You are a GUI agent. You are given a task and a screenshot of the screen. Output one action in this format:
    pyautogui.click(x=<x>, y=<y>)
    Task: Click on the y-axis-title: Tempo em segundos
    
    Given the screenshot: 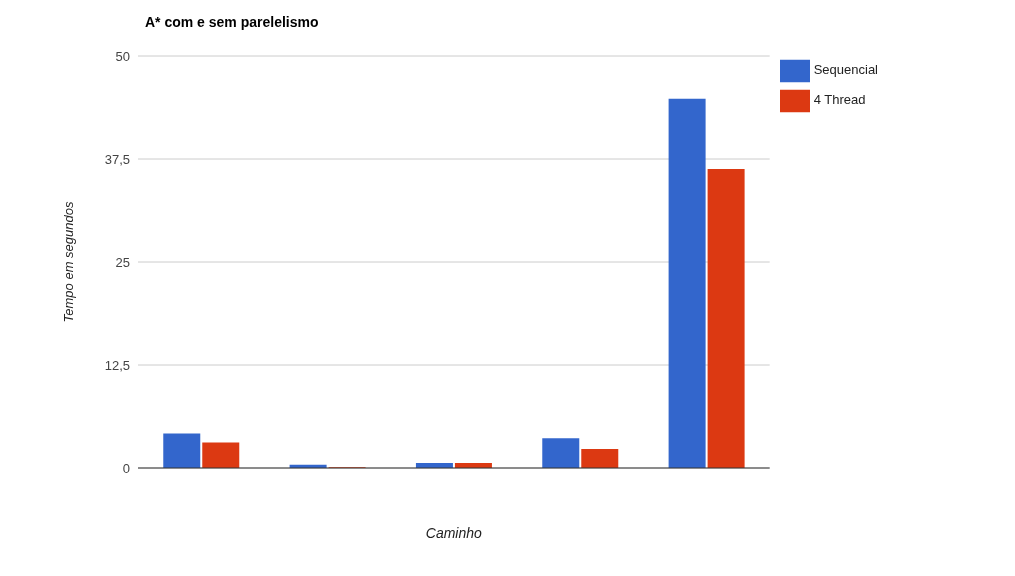 What is the action you would take?
    pyautogui.click(x=68, y=262)
    